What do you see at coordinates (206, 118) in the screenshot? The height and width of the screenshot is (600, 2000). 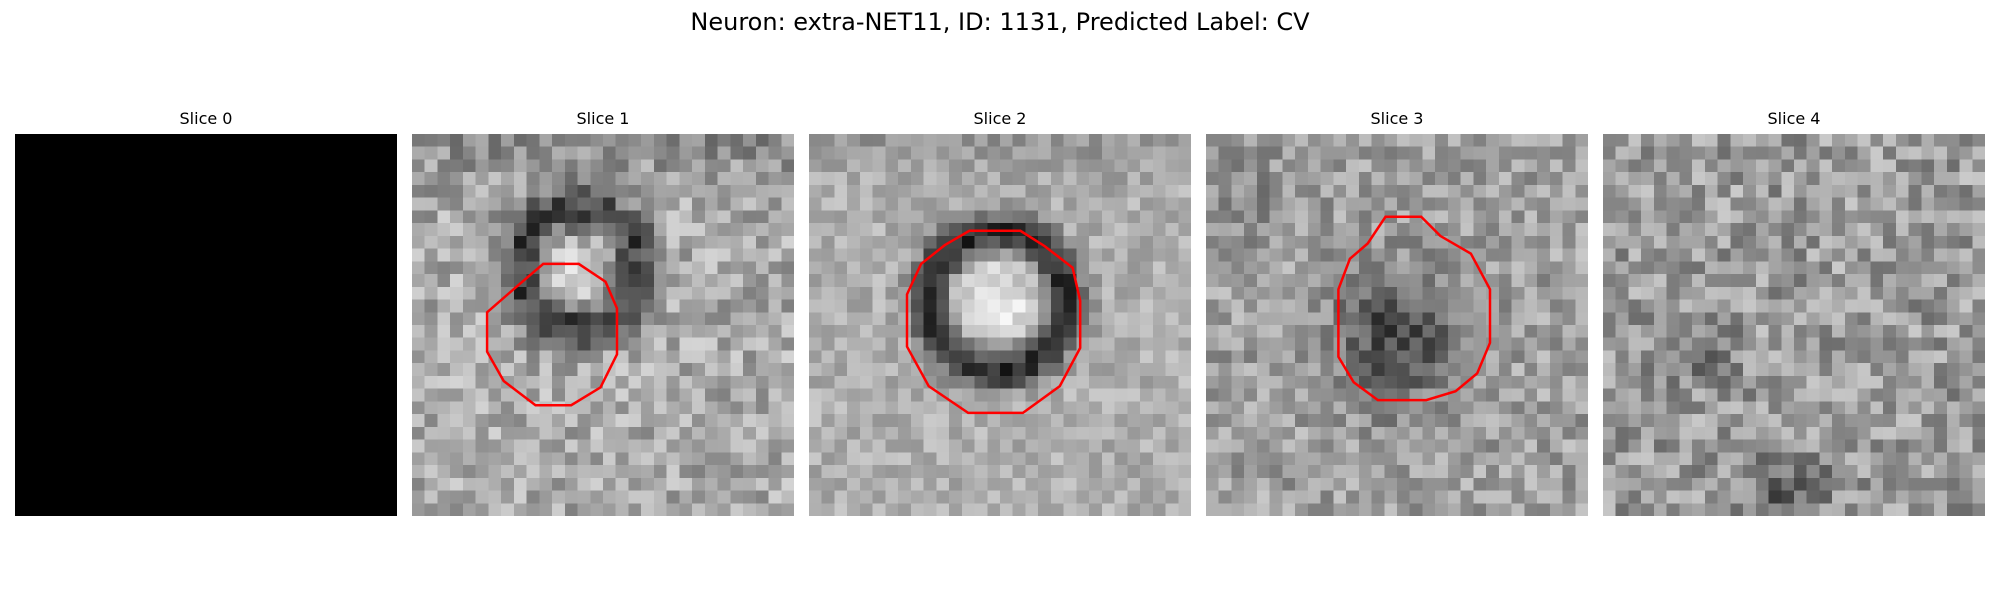 I see `slice-title: Slice 0` at bounding box center [206, 118].